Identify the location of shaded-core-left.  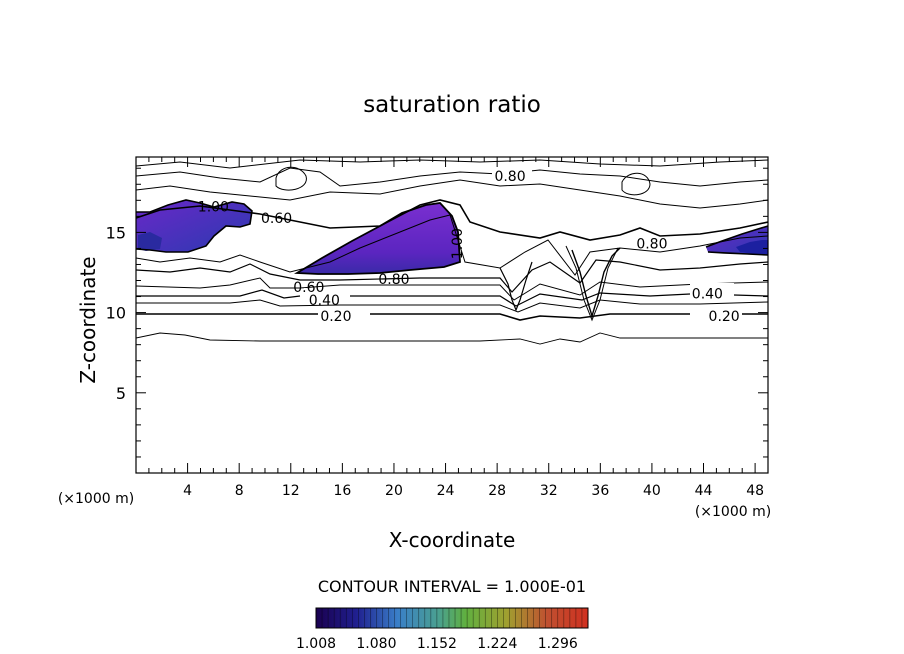
(150, 241).